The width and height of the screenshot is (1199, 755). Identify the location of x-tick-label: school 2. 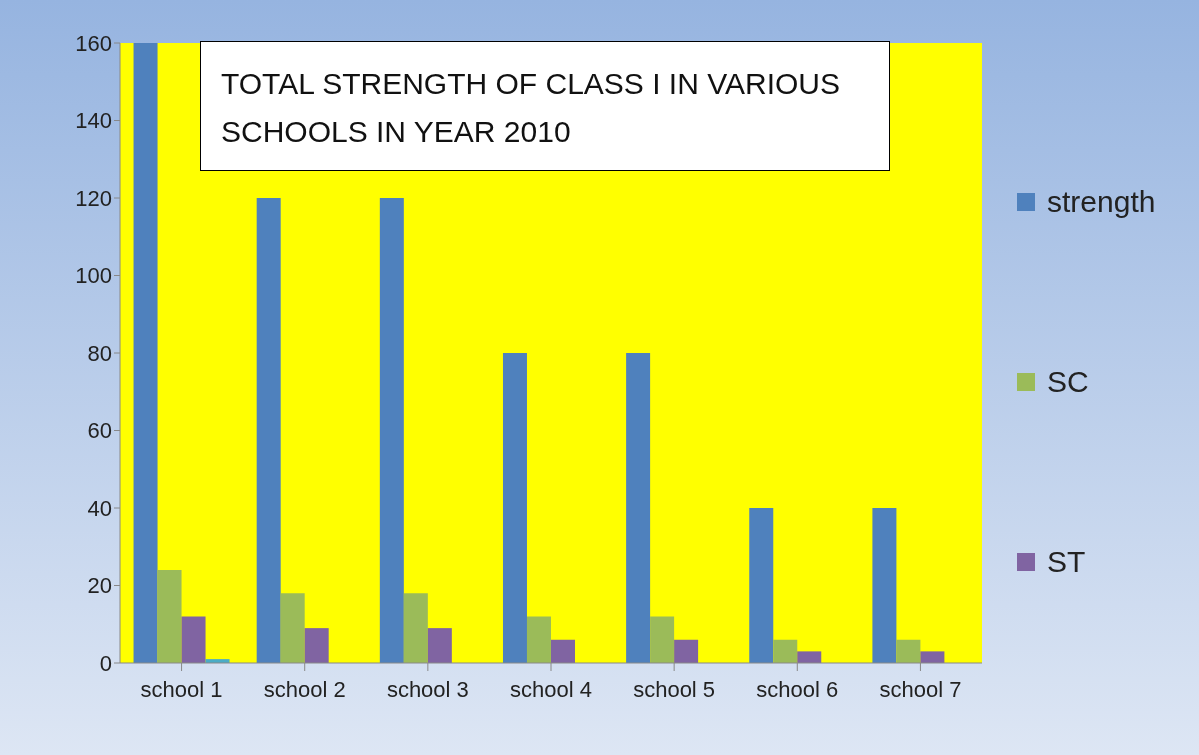
(304, 689).